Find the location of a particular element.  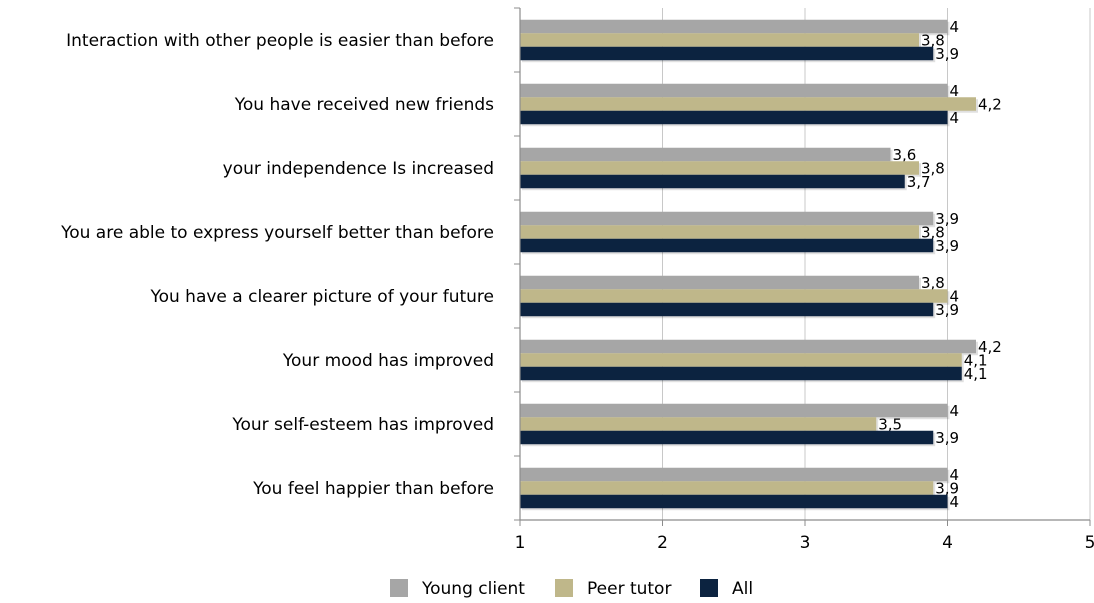

x-tick-label: 2 is located at coordinates (662, 543).